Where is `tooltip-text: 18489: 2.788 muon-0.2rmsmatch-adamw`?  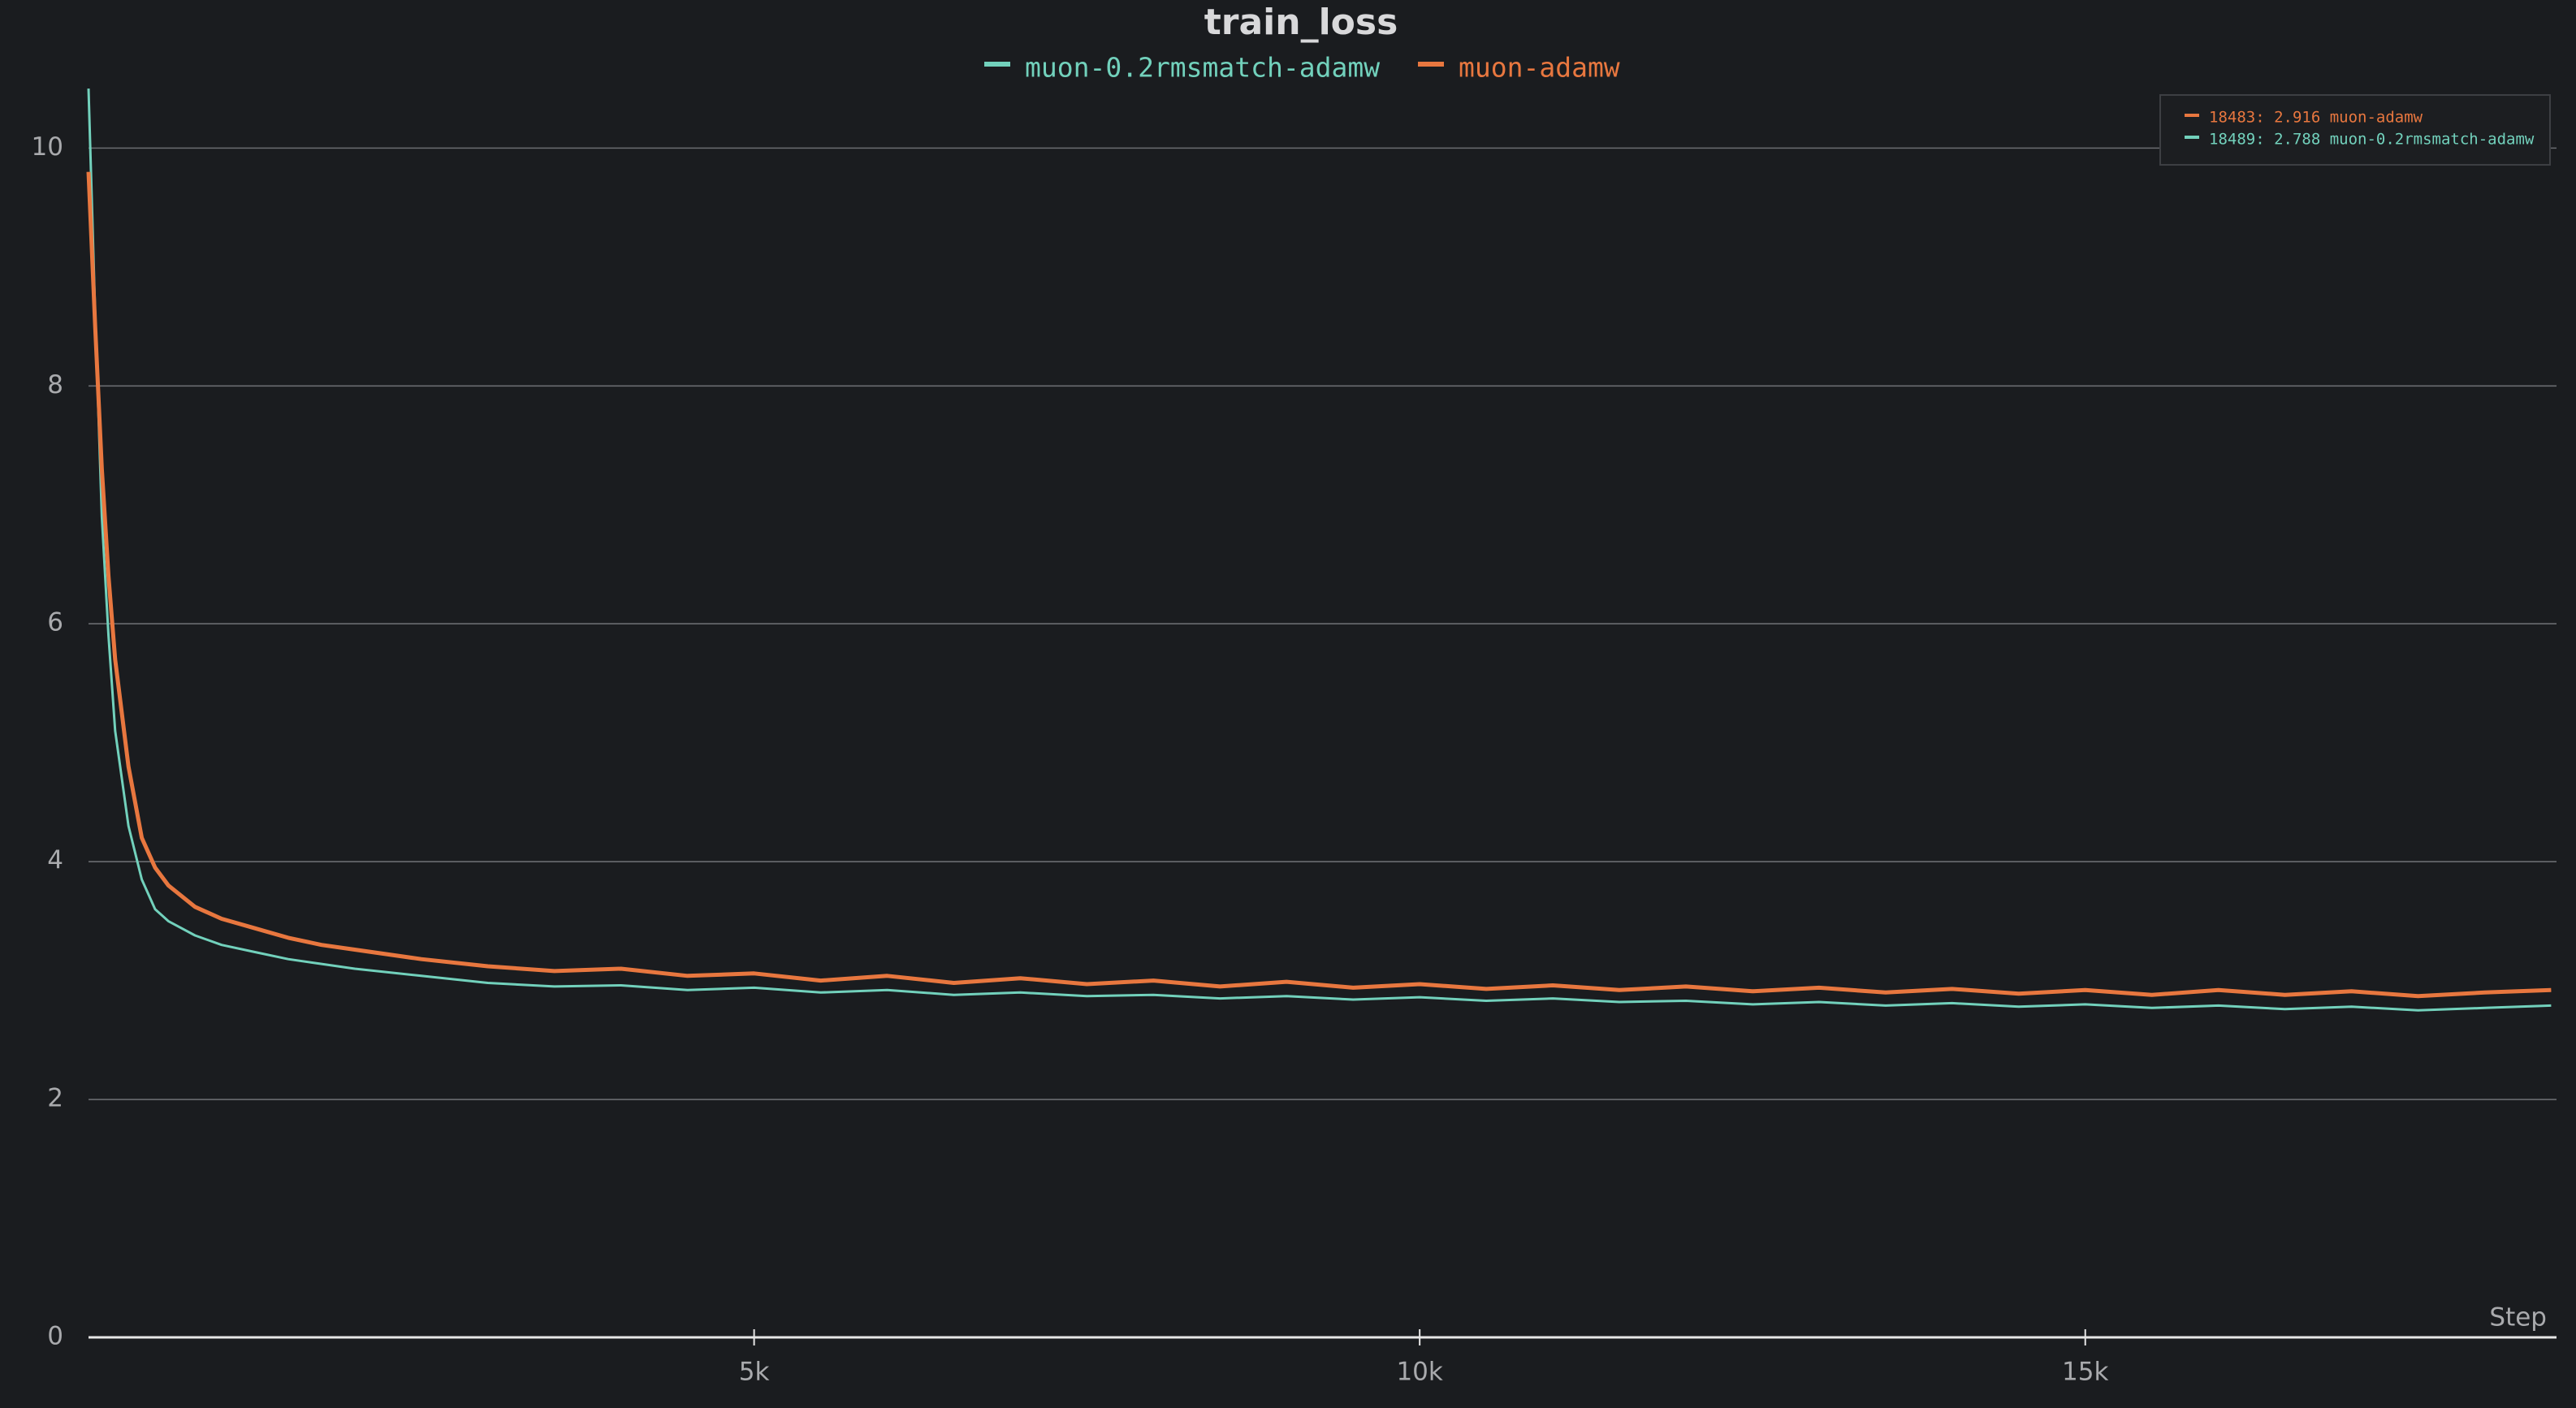
tooltip-text: 18489: 2.788 muon-0.2rmsmatch-adamw is located at coordinates (2372, 140).